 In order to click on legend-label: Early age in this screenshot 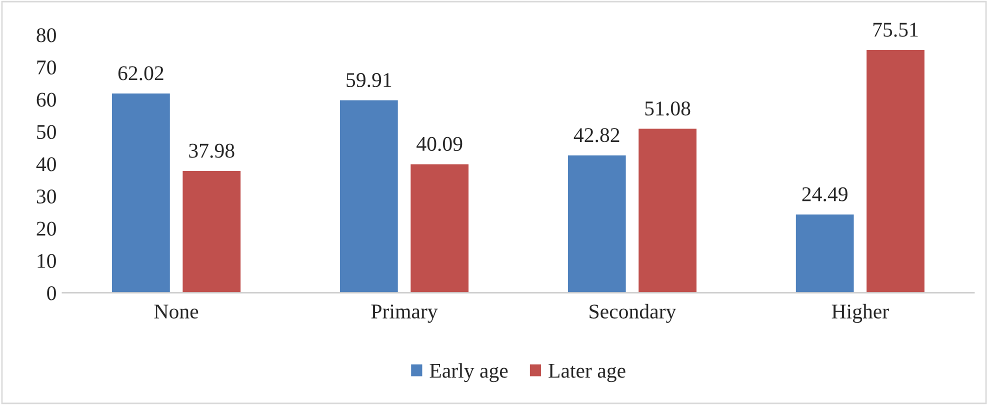, I will do `click(469, 372)`.